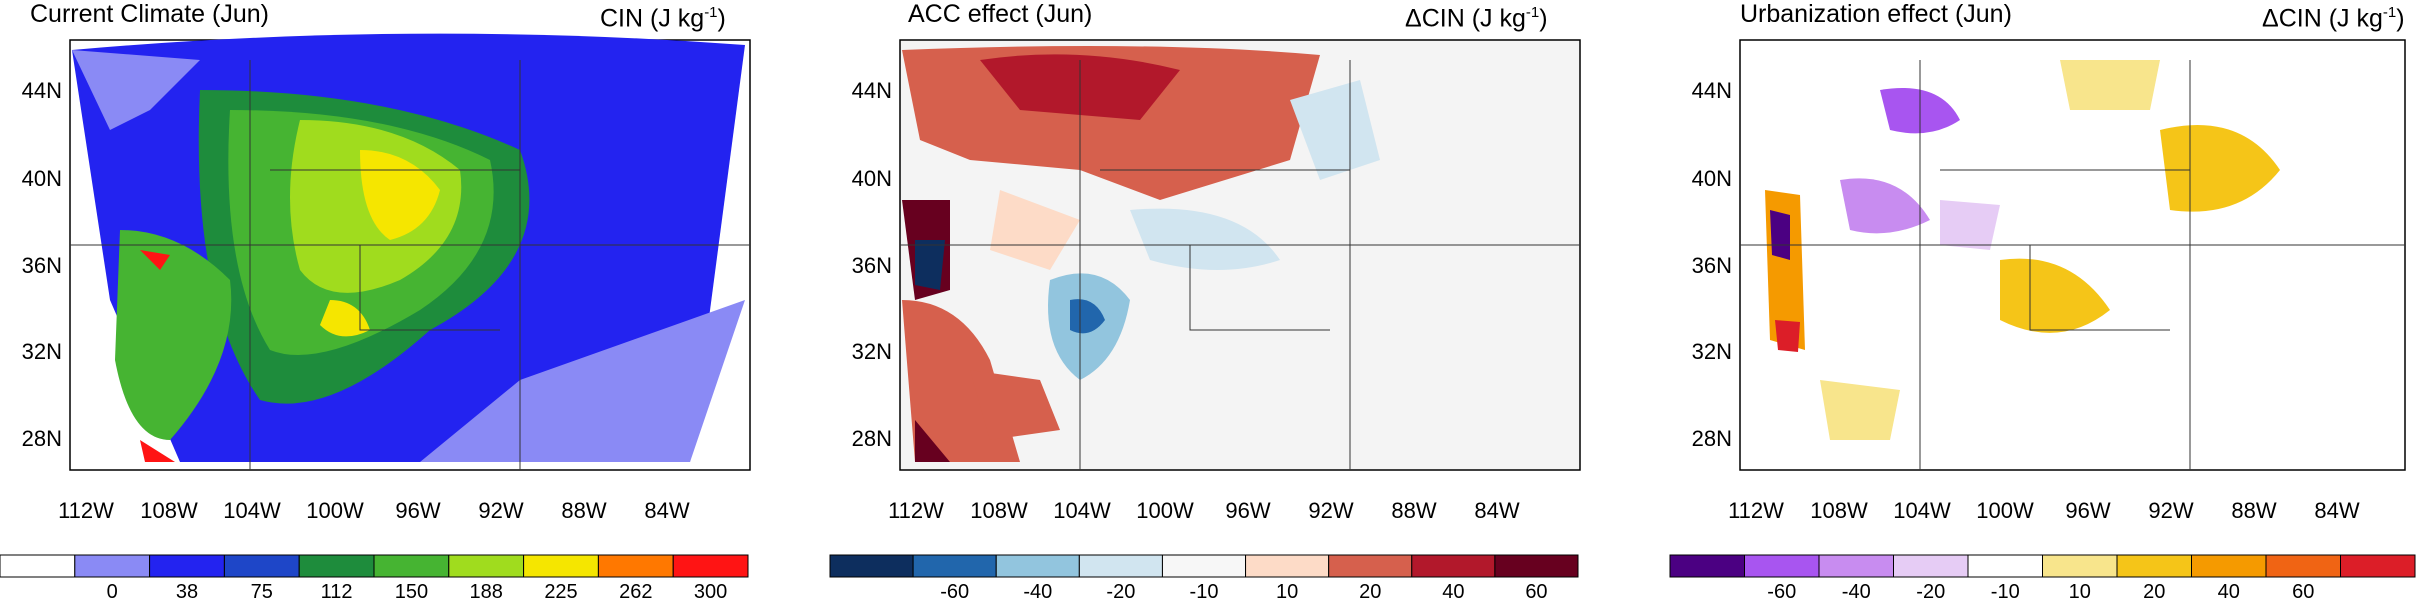 The width and height of the screenshot is (2418, 600). What do you see at coordinates (262, 590) in the screenshot?
I see `colorbar-label: 75` at bounding box center [262, 590].